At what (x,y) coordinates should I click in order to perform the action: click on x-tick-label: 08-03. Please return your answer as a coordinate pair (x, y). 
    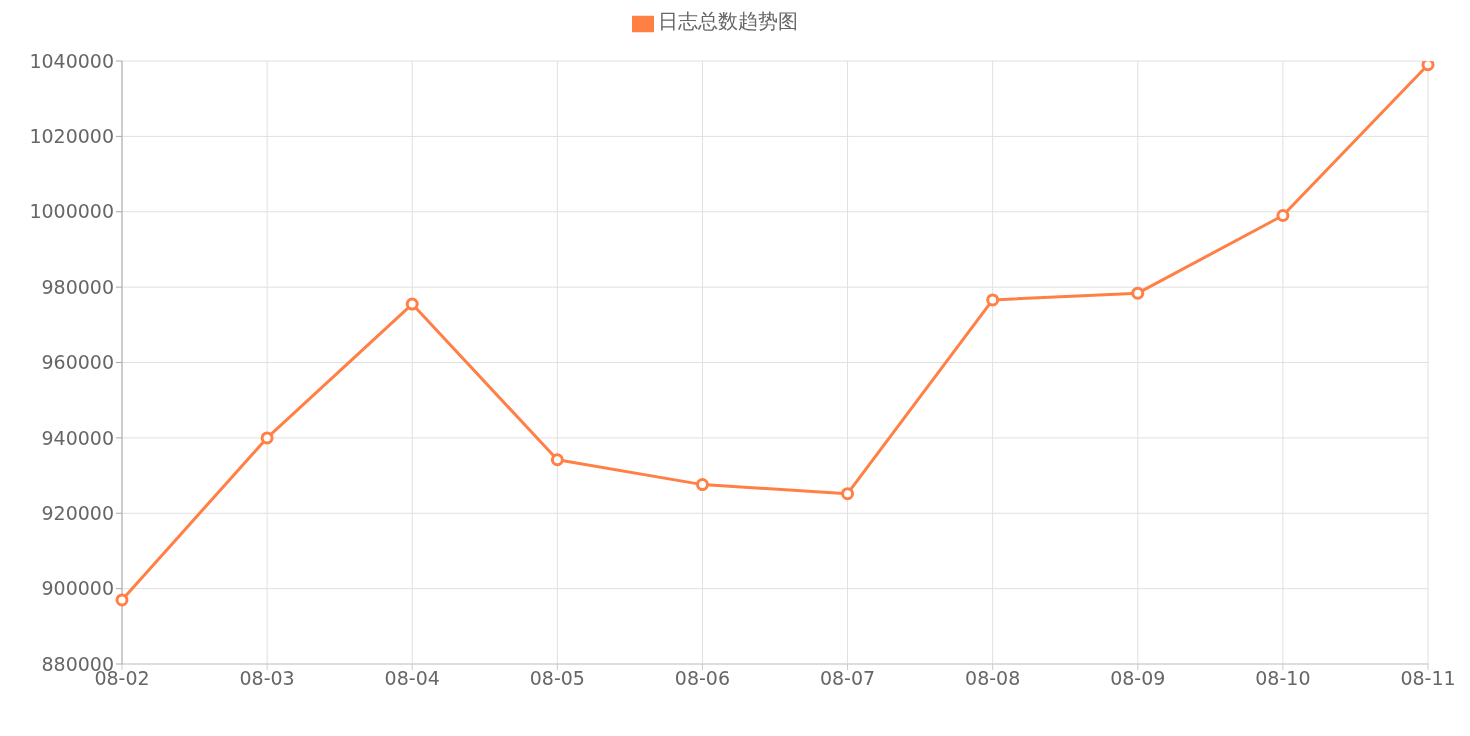
    Looking at the image, I should click on (267, 678).